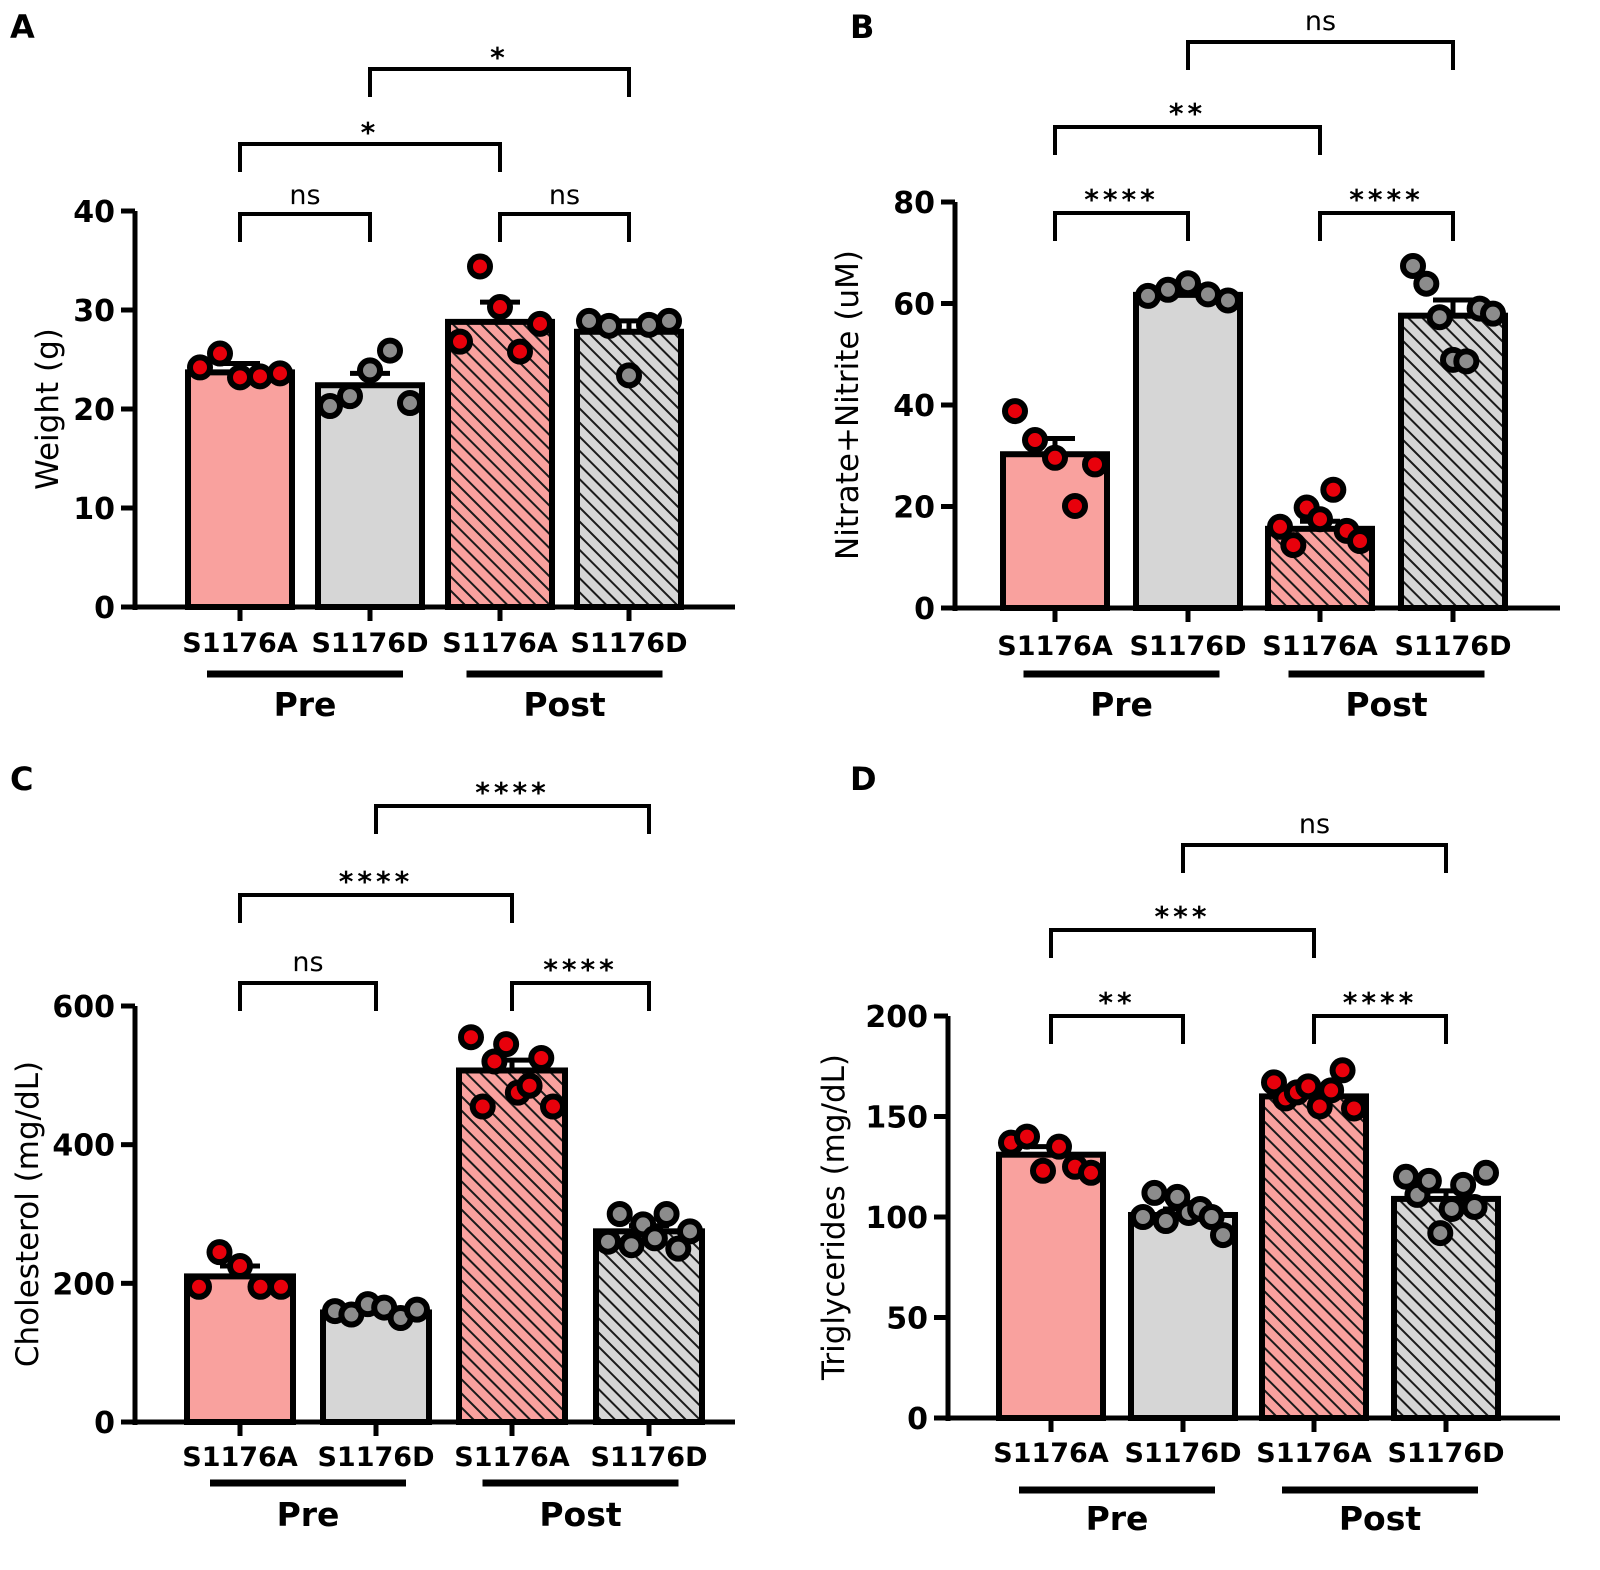 The height and width of the screenshot is (1570, 1600). Describe the element at coordinates (914, 305) in the screenshot. I see `y-tick-label: 60` at that location.